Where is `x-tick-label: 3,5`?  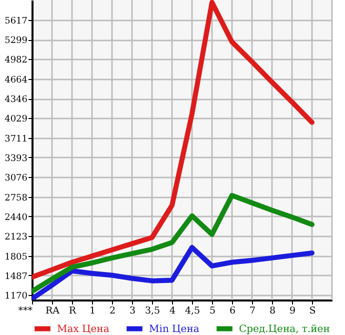 x-tick-label: 3,5 is located at coordinates (152, 311).